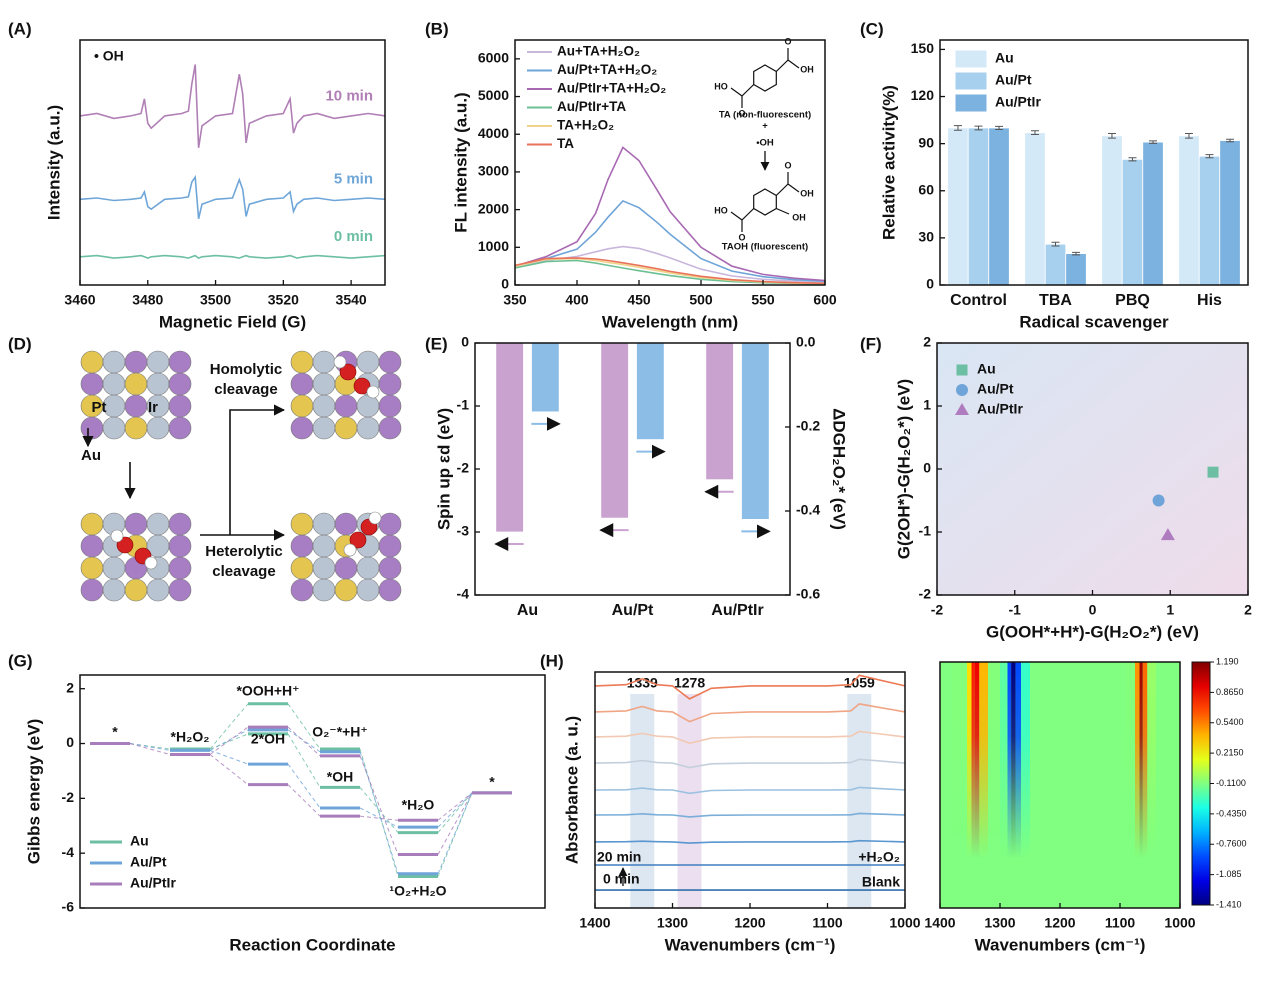  Describe the element at coordinates (53, 162) in the screenshot. I see `y-axis-label: Intensity (a.u.)` at that location.